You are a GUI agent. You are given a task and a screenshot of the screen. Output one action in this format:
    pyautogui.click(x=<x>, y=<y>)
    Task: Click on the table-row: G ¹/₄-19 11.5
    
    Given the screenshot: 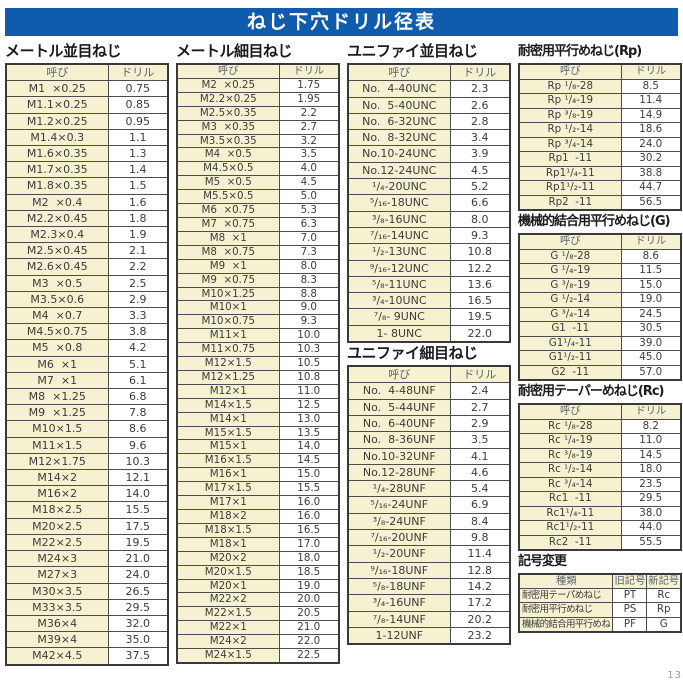 What is the action you would take?
    pyautogui.click(x=600, y=271)
    